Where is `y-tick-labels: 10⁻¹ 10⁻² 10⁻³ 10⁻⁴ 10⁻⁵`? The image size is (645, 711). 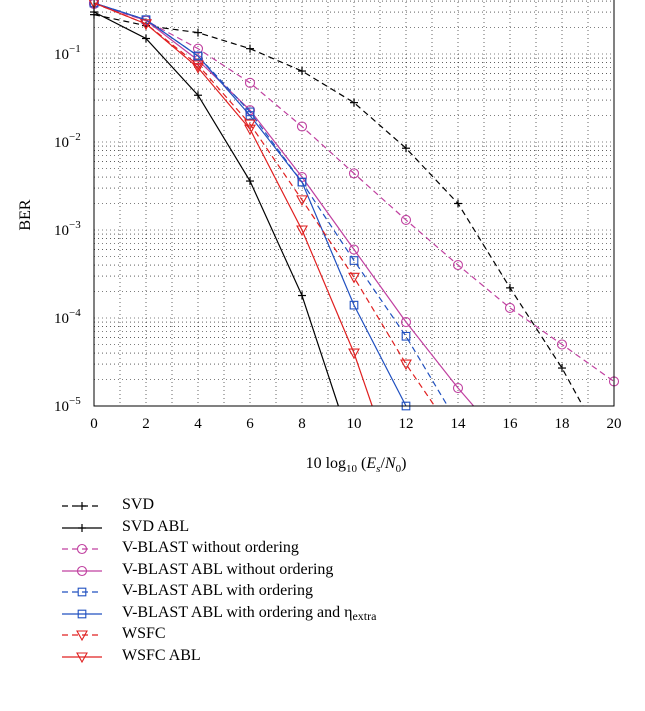
y-tick-labels: 10⁻¹ 10⁻² 10⁻³ 10⁻⁴ 10⁻⁵ is located at coordinates (67, 229).